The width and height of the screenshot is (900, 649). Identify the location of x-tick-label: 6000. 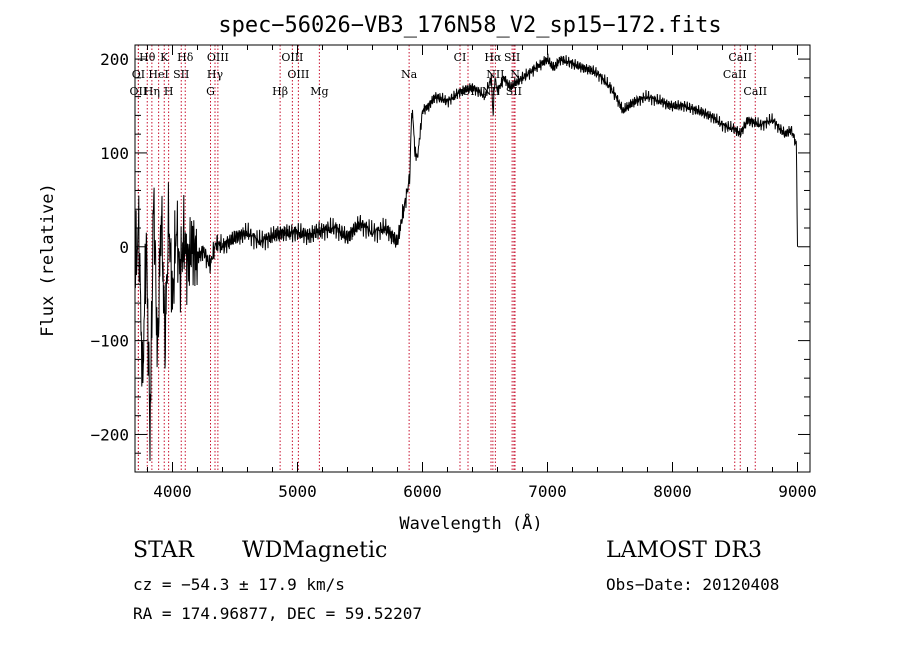
(422, 491).